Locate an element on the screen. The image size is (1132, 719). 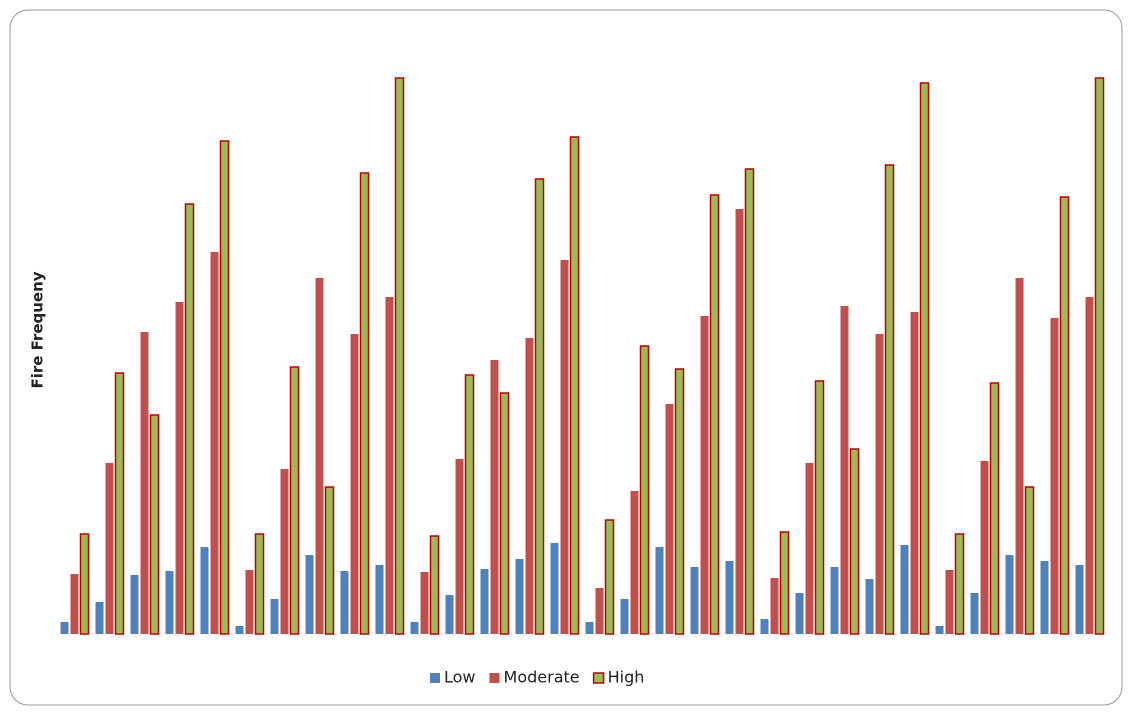
legend-label: Low is located at coordinates (460, 677).